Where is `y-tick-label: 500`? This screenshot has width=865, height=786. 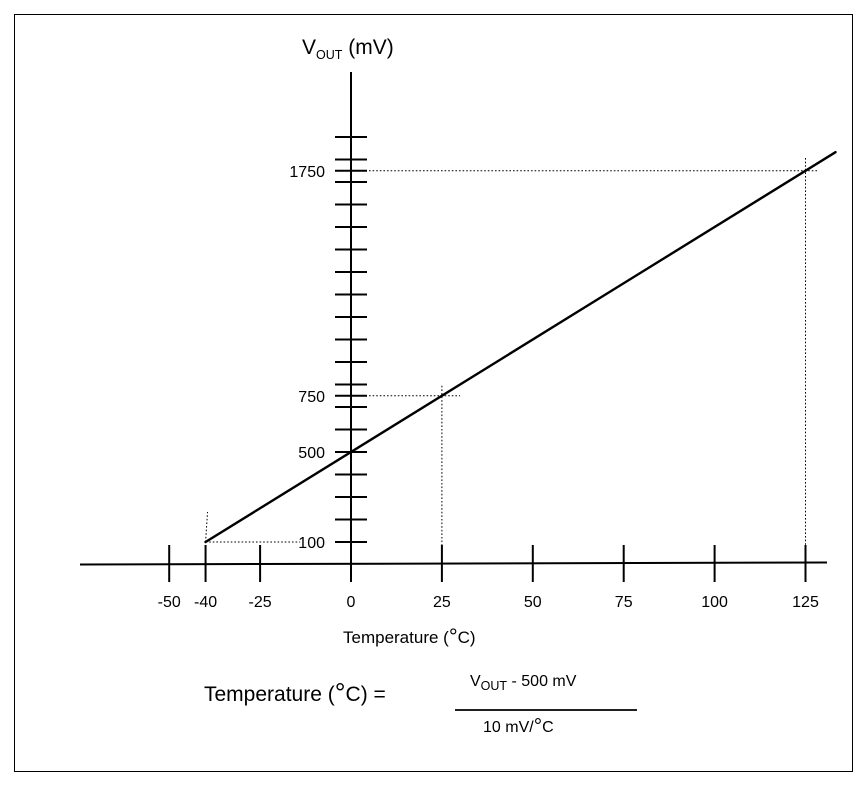 y-tick-label: 500 is located at coordinates (311, 453).